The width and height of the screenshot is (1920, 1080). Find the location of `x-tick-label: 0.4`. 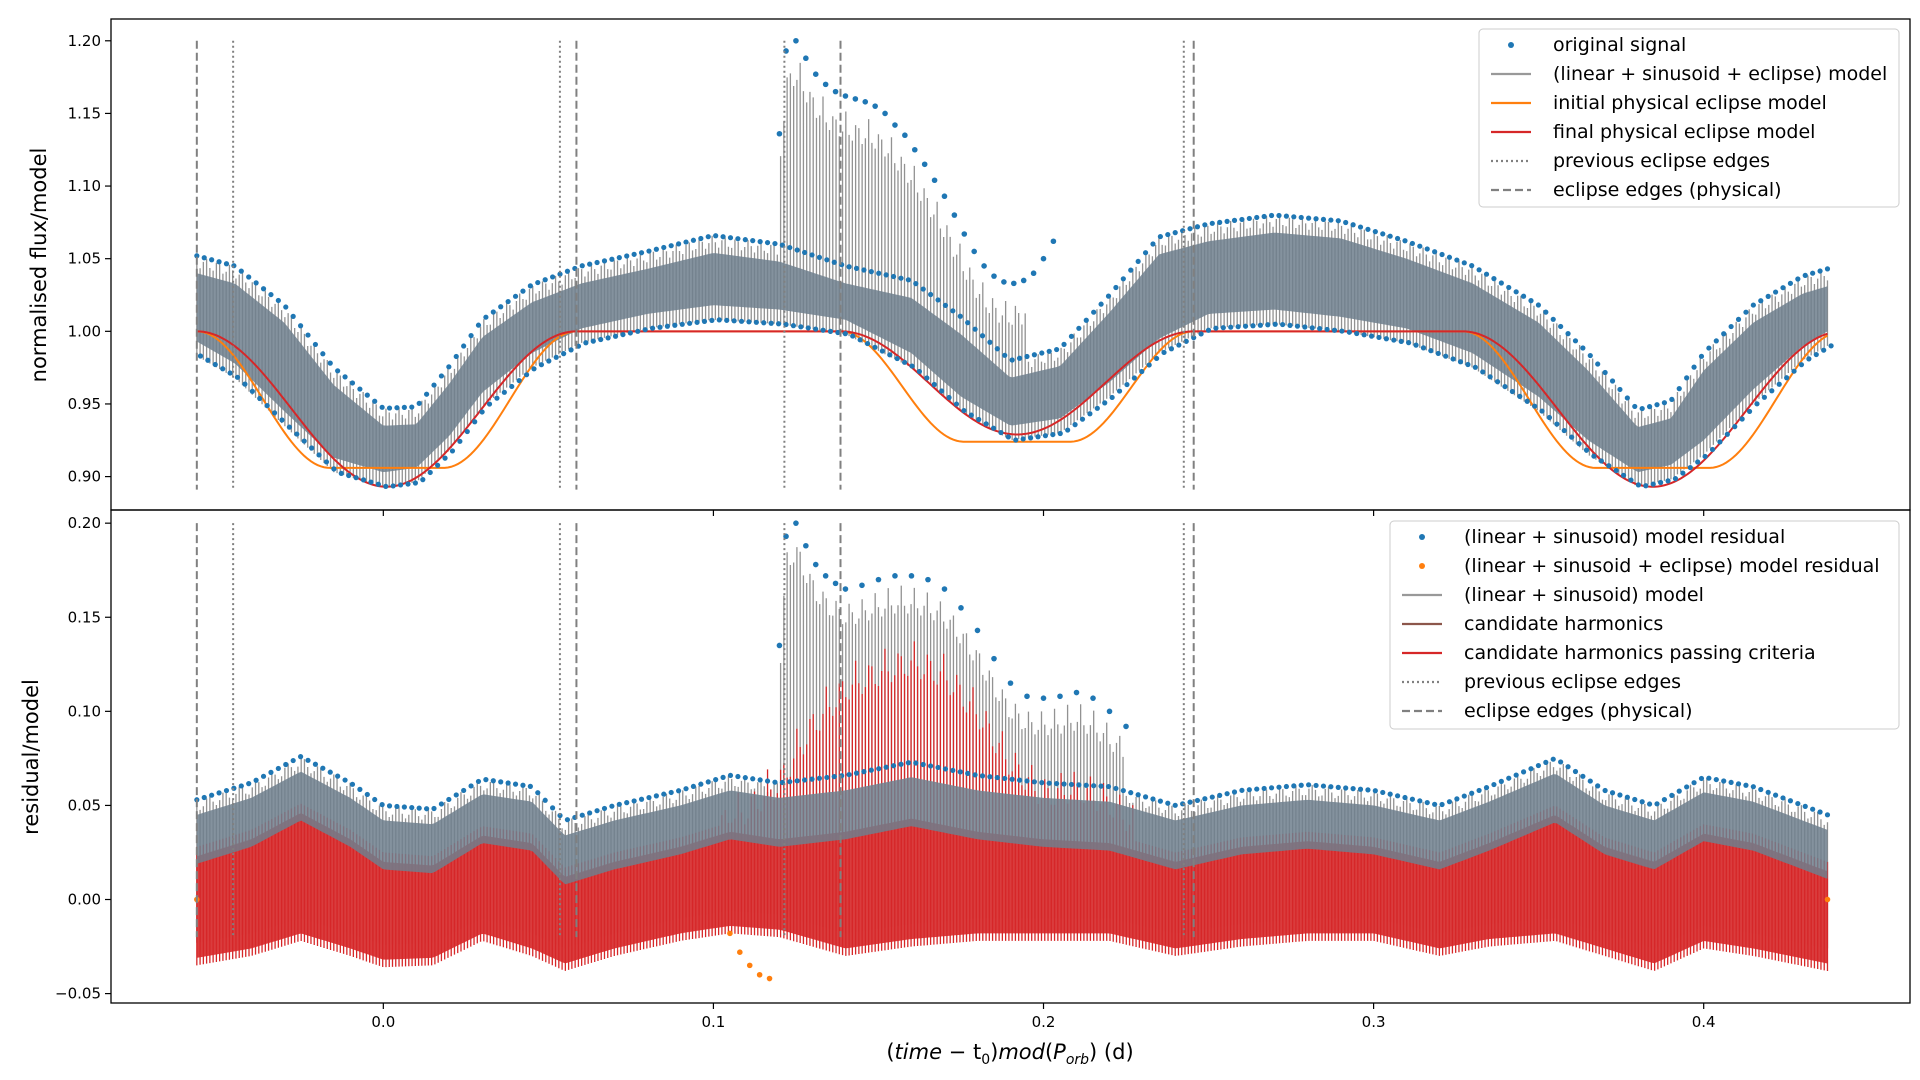

x-tick-label: 0.4 is located at coordinates (1704, 1022).